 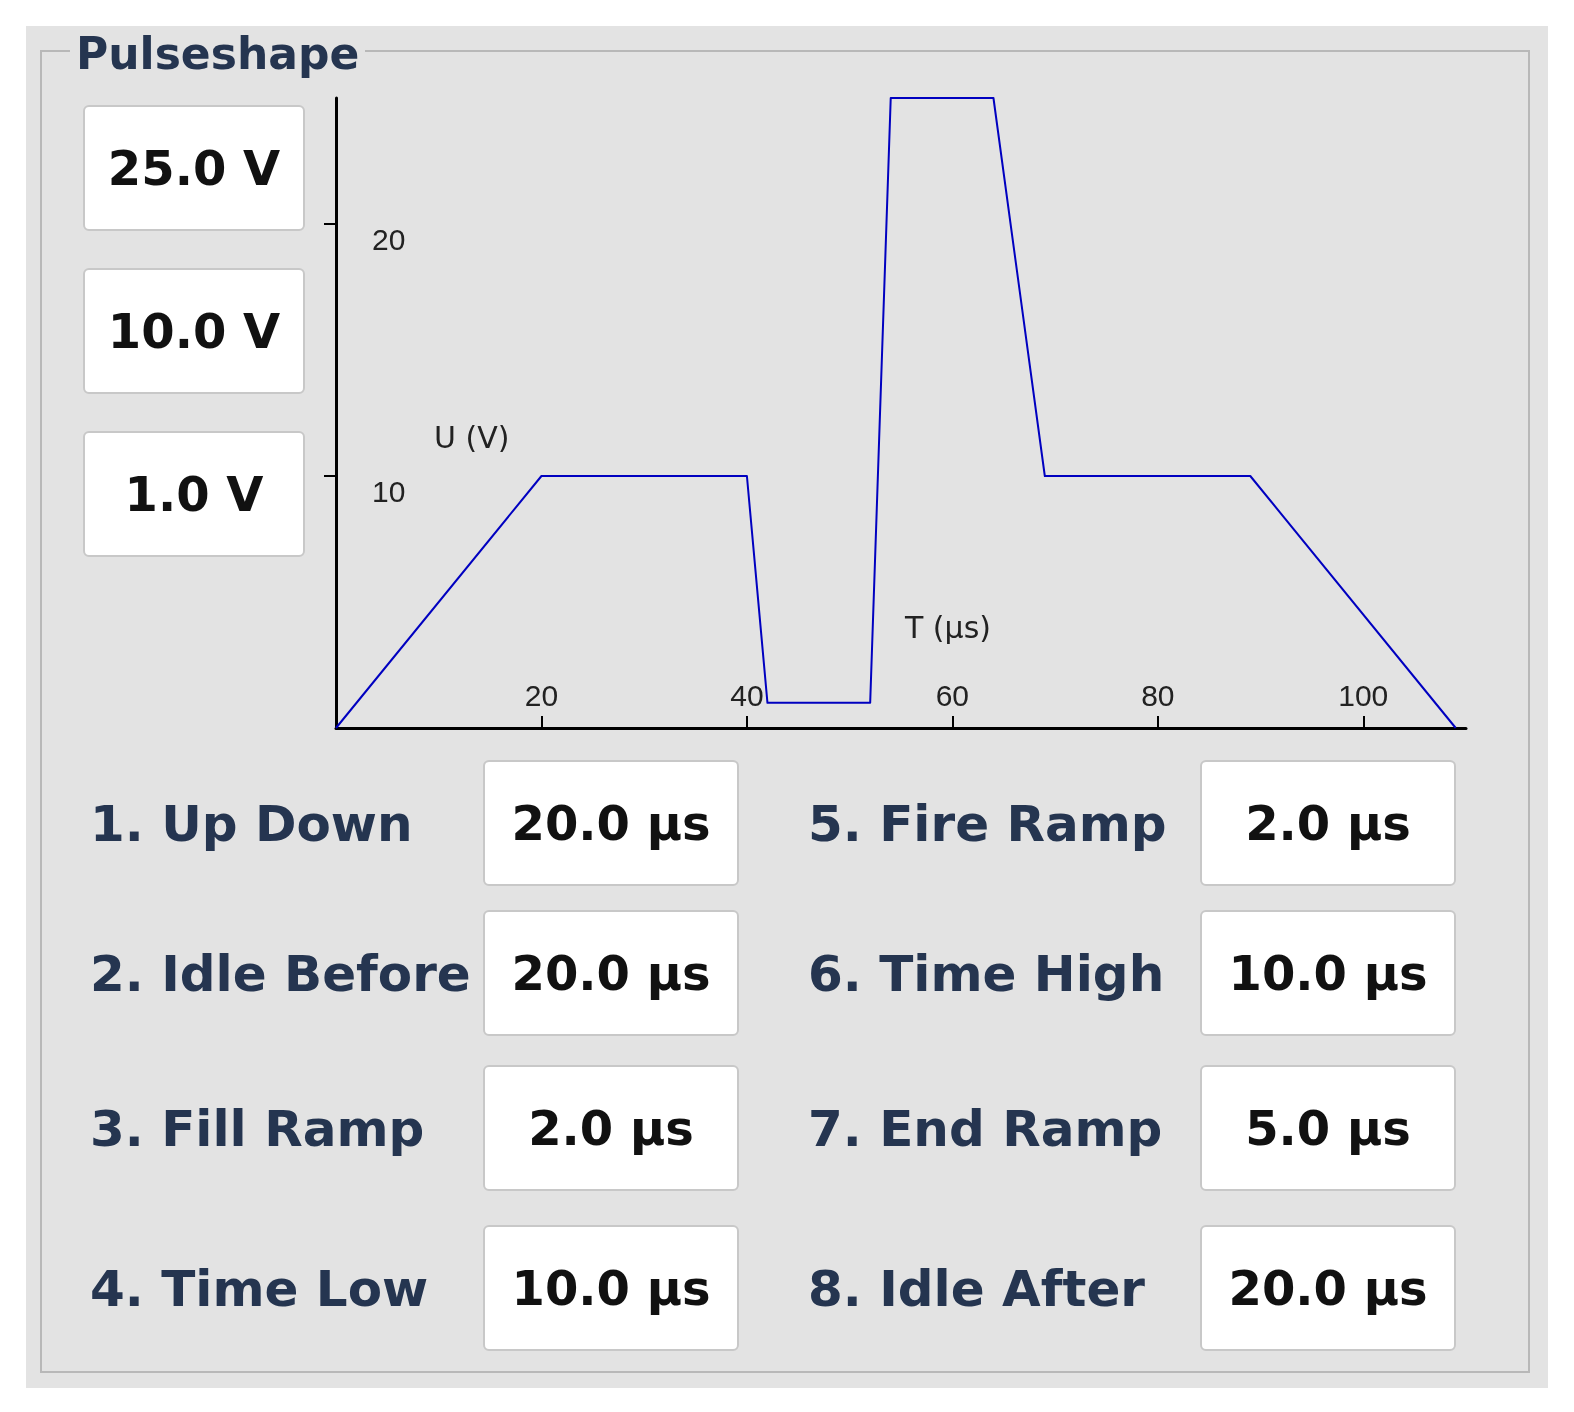 What do you see at coordinates (985, 1129) in the screenshot?
I see `text: 7. End Ramp` at bounding box center [985, 1129].